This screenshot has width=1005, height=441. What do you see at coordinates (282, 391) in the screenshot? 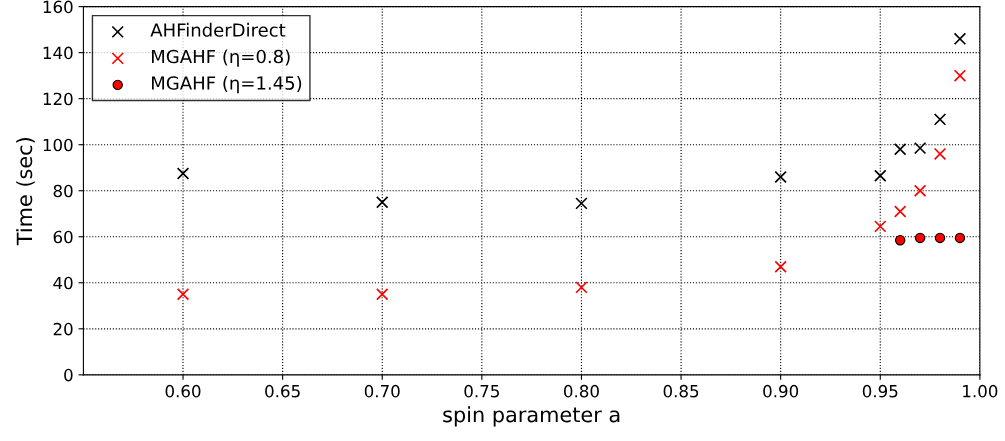
I see `x-tick-label: 0.65` at bounding box center [282, 391].